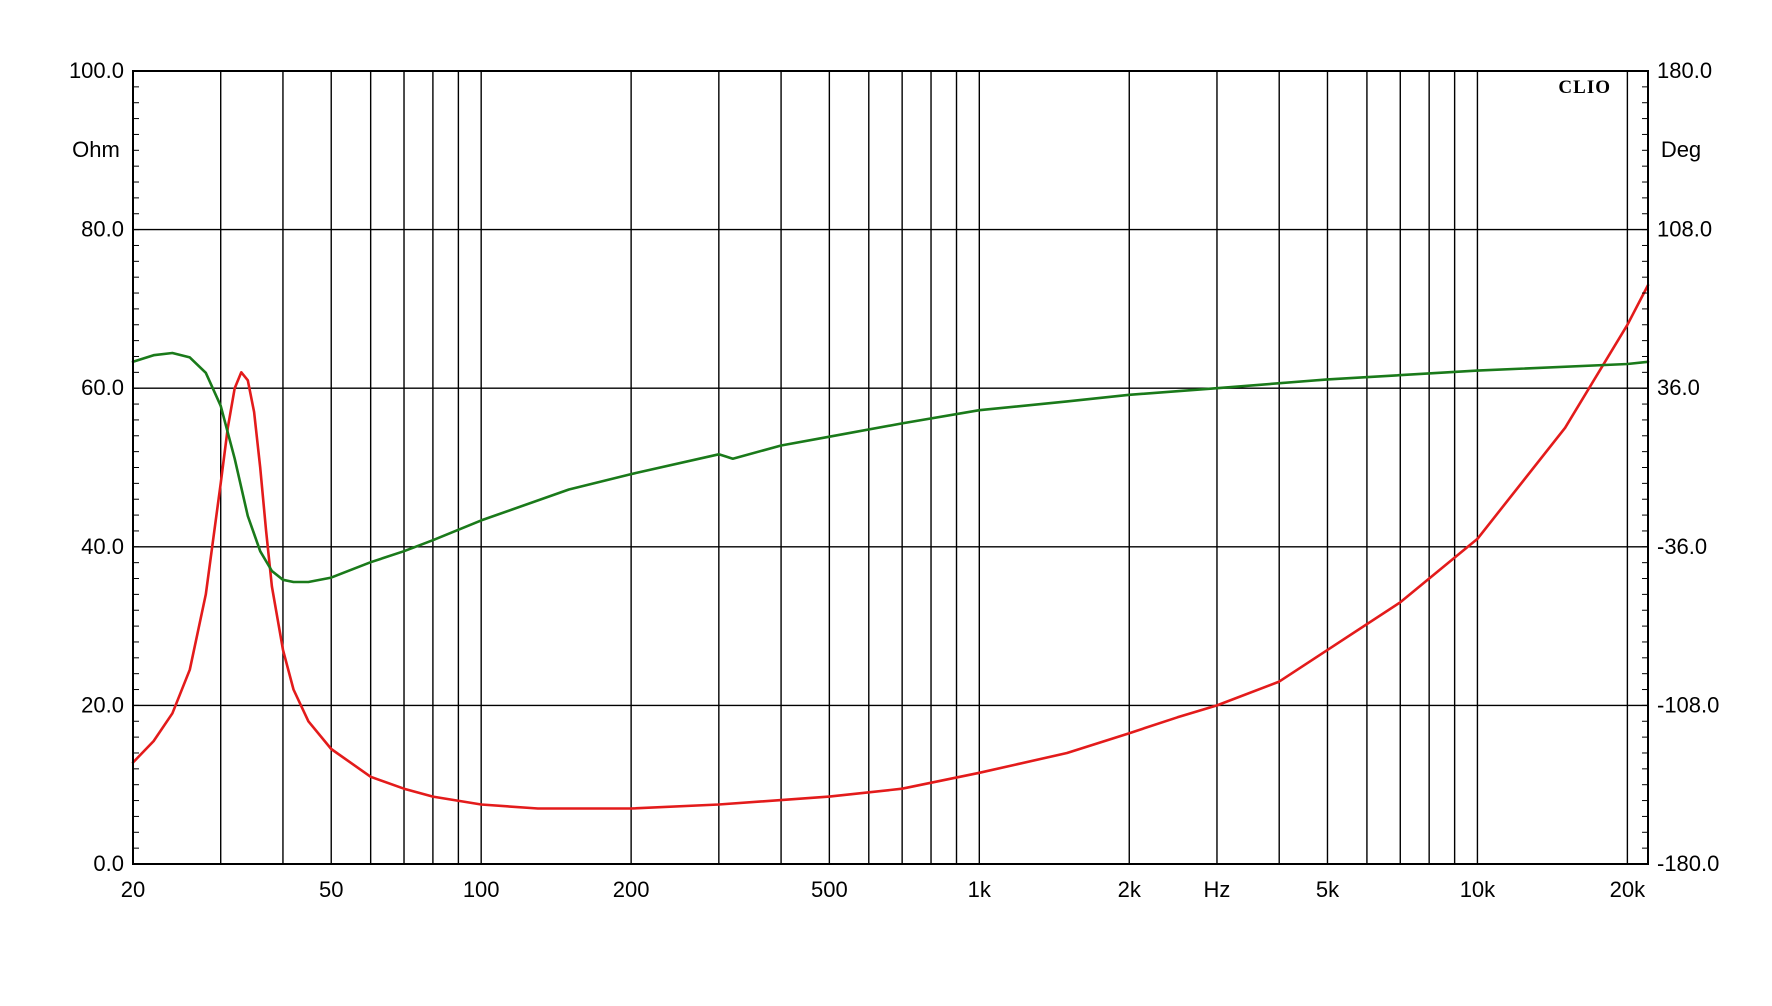 This screenshot has height=1006, width=1772. What do you see at coordinates (1130, 889) in the screenshot?
I see `x-tick-label: 2k` at bounding box center [1130, 889].